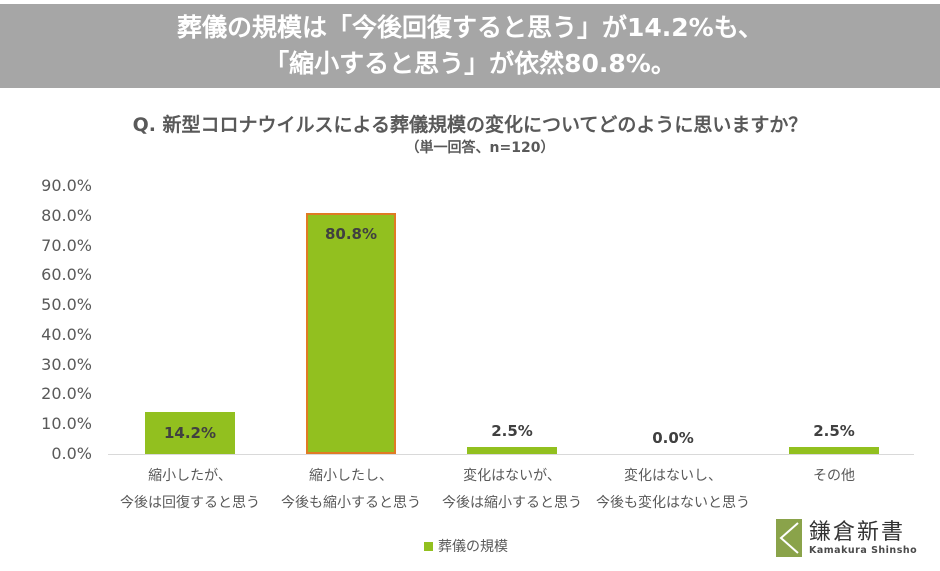  I want to click on x-category-label: 縮小したし、今後も縮小すると思う, so click(351, 490).